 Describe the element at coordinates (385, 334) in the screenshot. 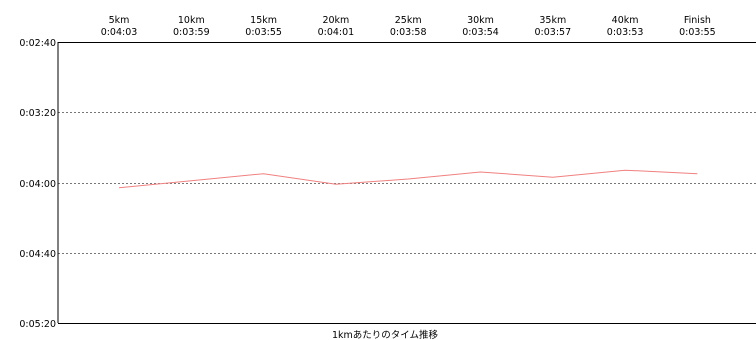

I see `x-axis-label: 1kmあたりのタイム推移` at that location.